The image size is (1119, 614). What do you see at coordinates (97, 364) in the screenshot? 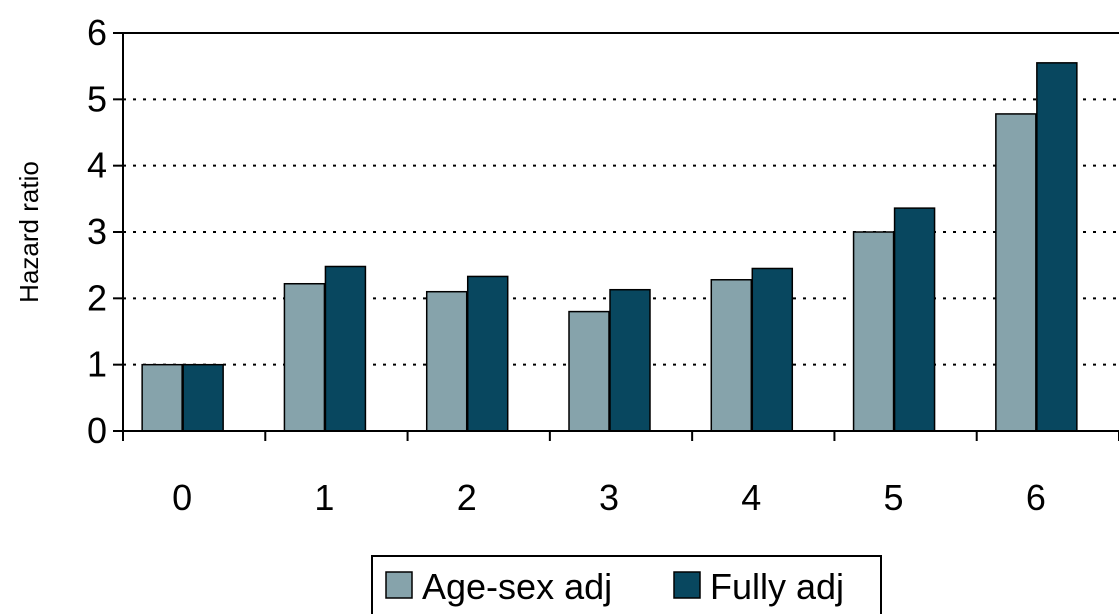
I see `y-tick-label: 1` at bounding box center [97, 364].